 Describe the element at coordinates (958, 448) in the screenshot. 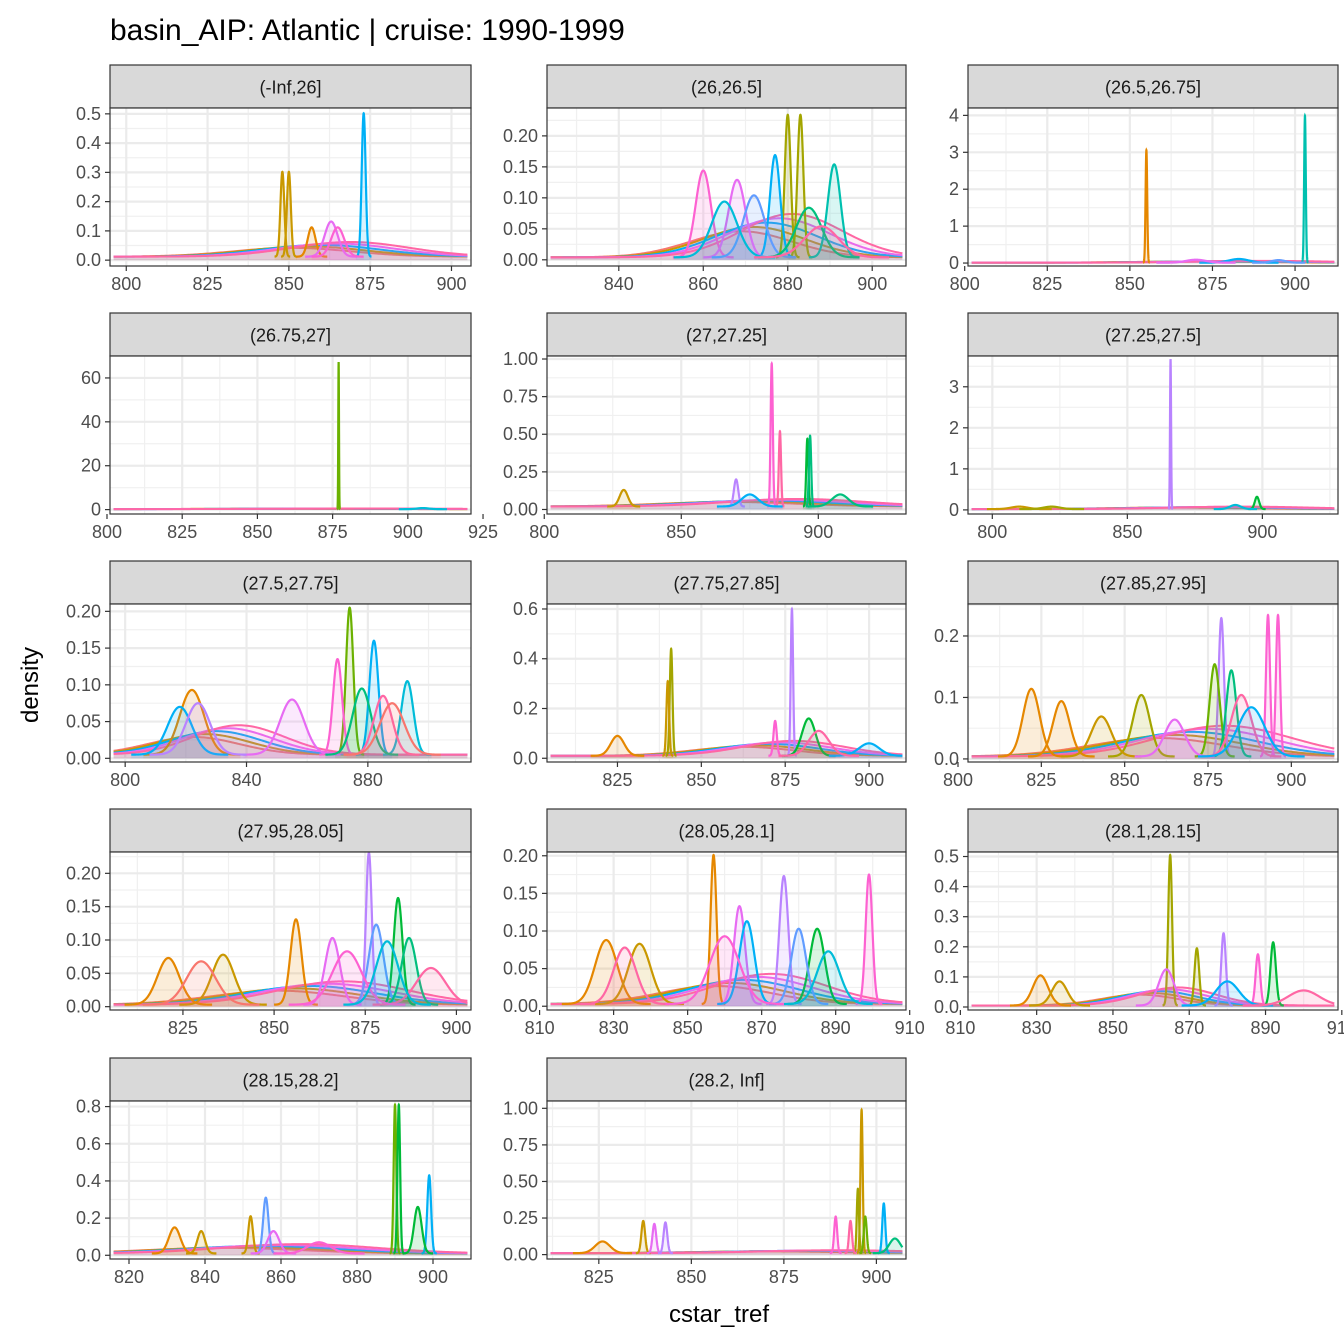

I see `y-axis: 0 1 2 3` at that location.